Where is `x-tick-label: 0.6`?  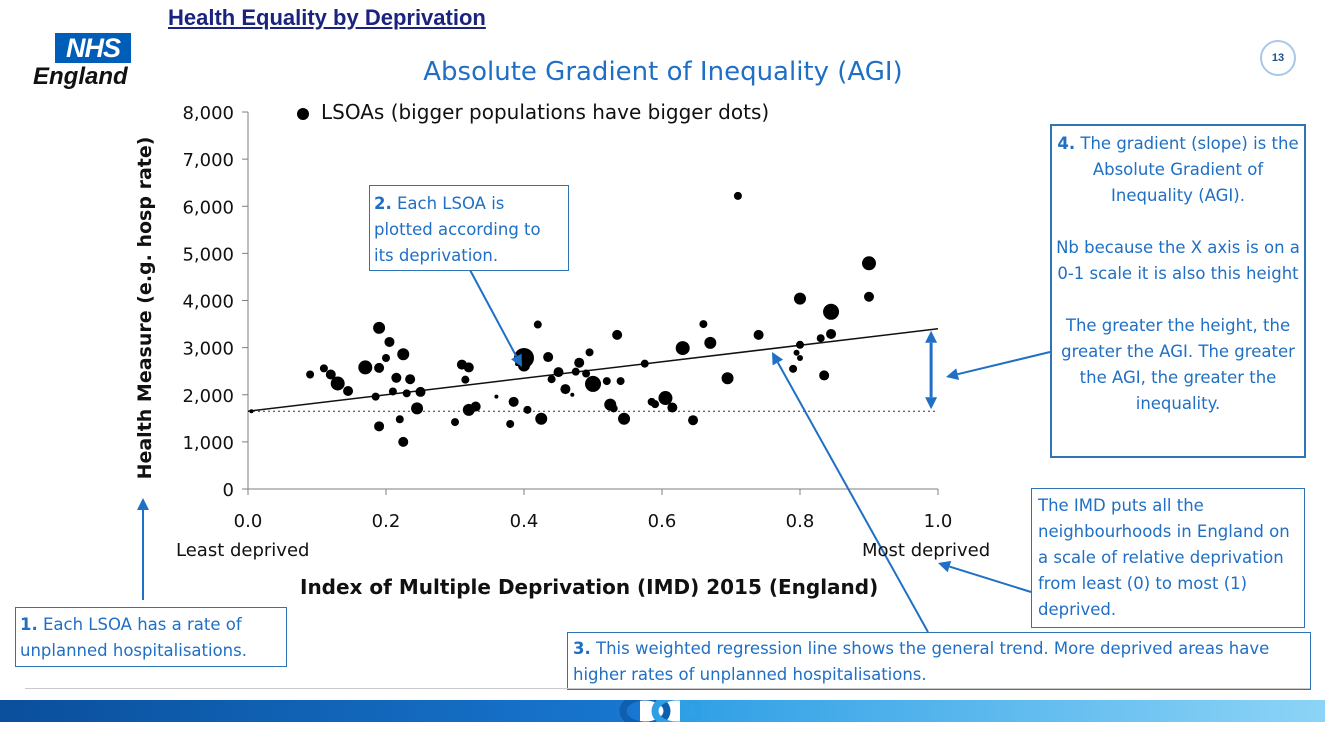 x-tick-label: 0.6 is located at coordinates (662, 521).